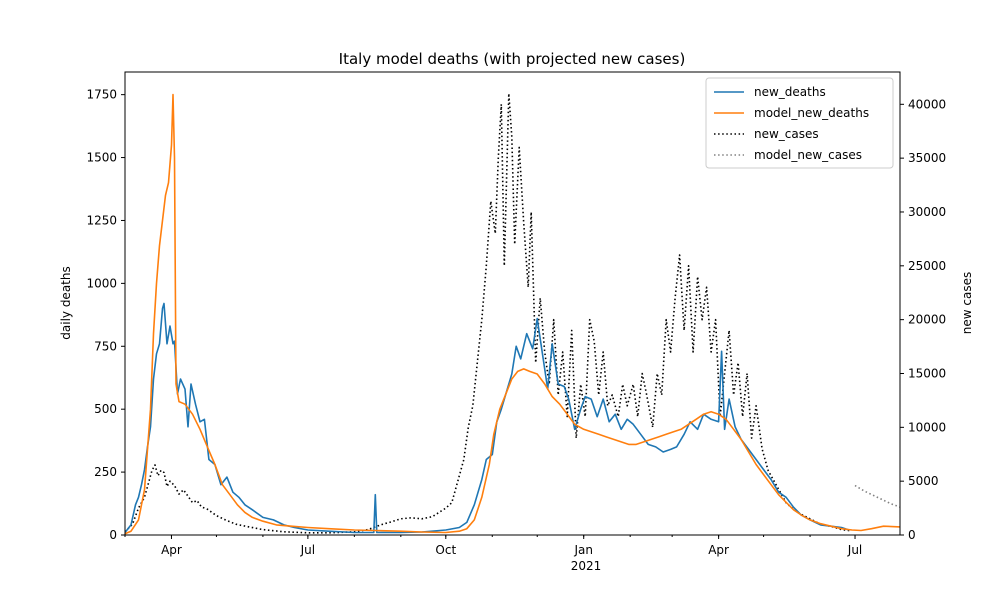 This screenshot has height=604, width=1000. I want to click on y-axis-label: daily deaths, so click(66, 302).